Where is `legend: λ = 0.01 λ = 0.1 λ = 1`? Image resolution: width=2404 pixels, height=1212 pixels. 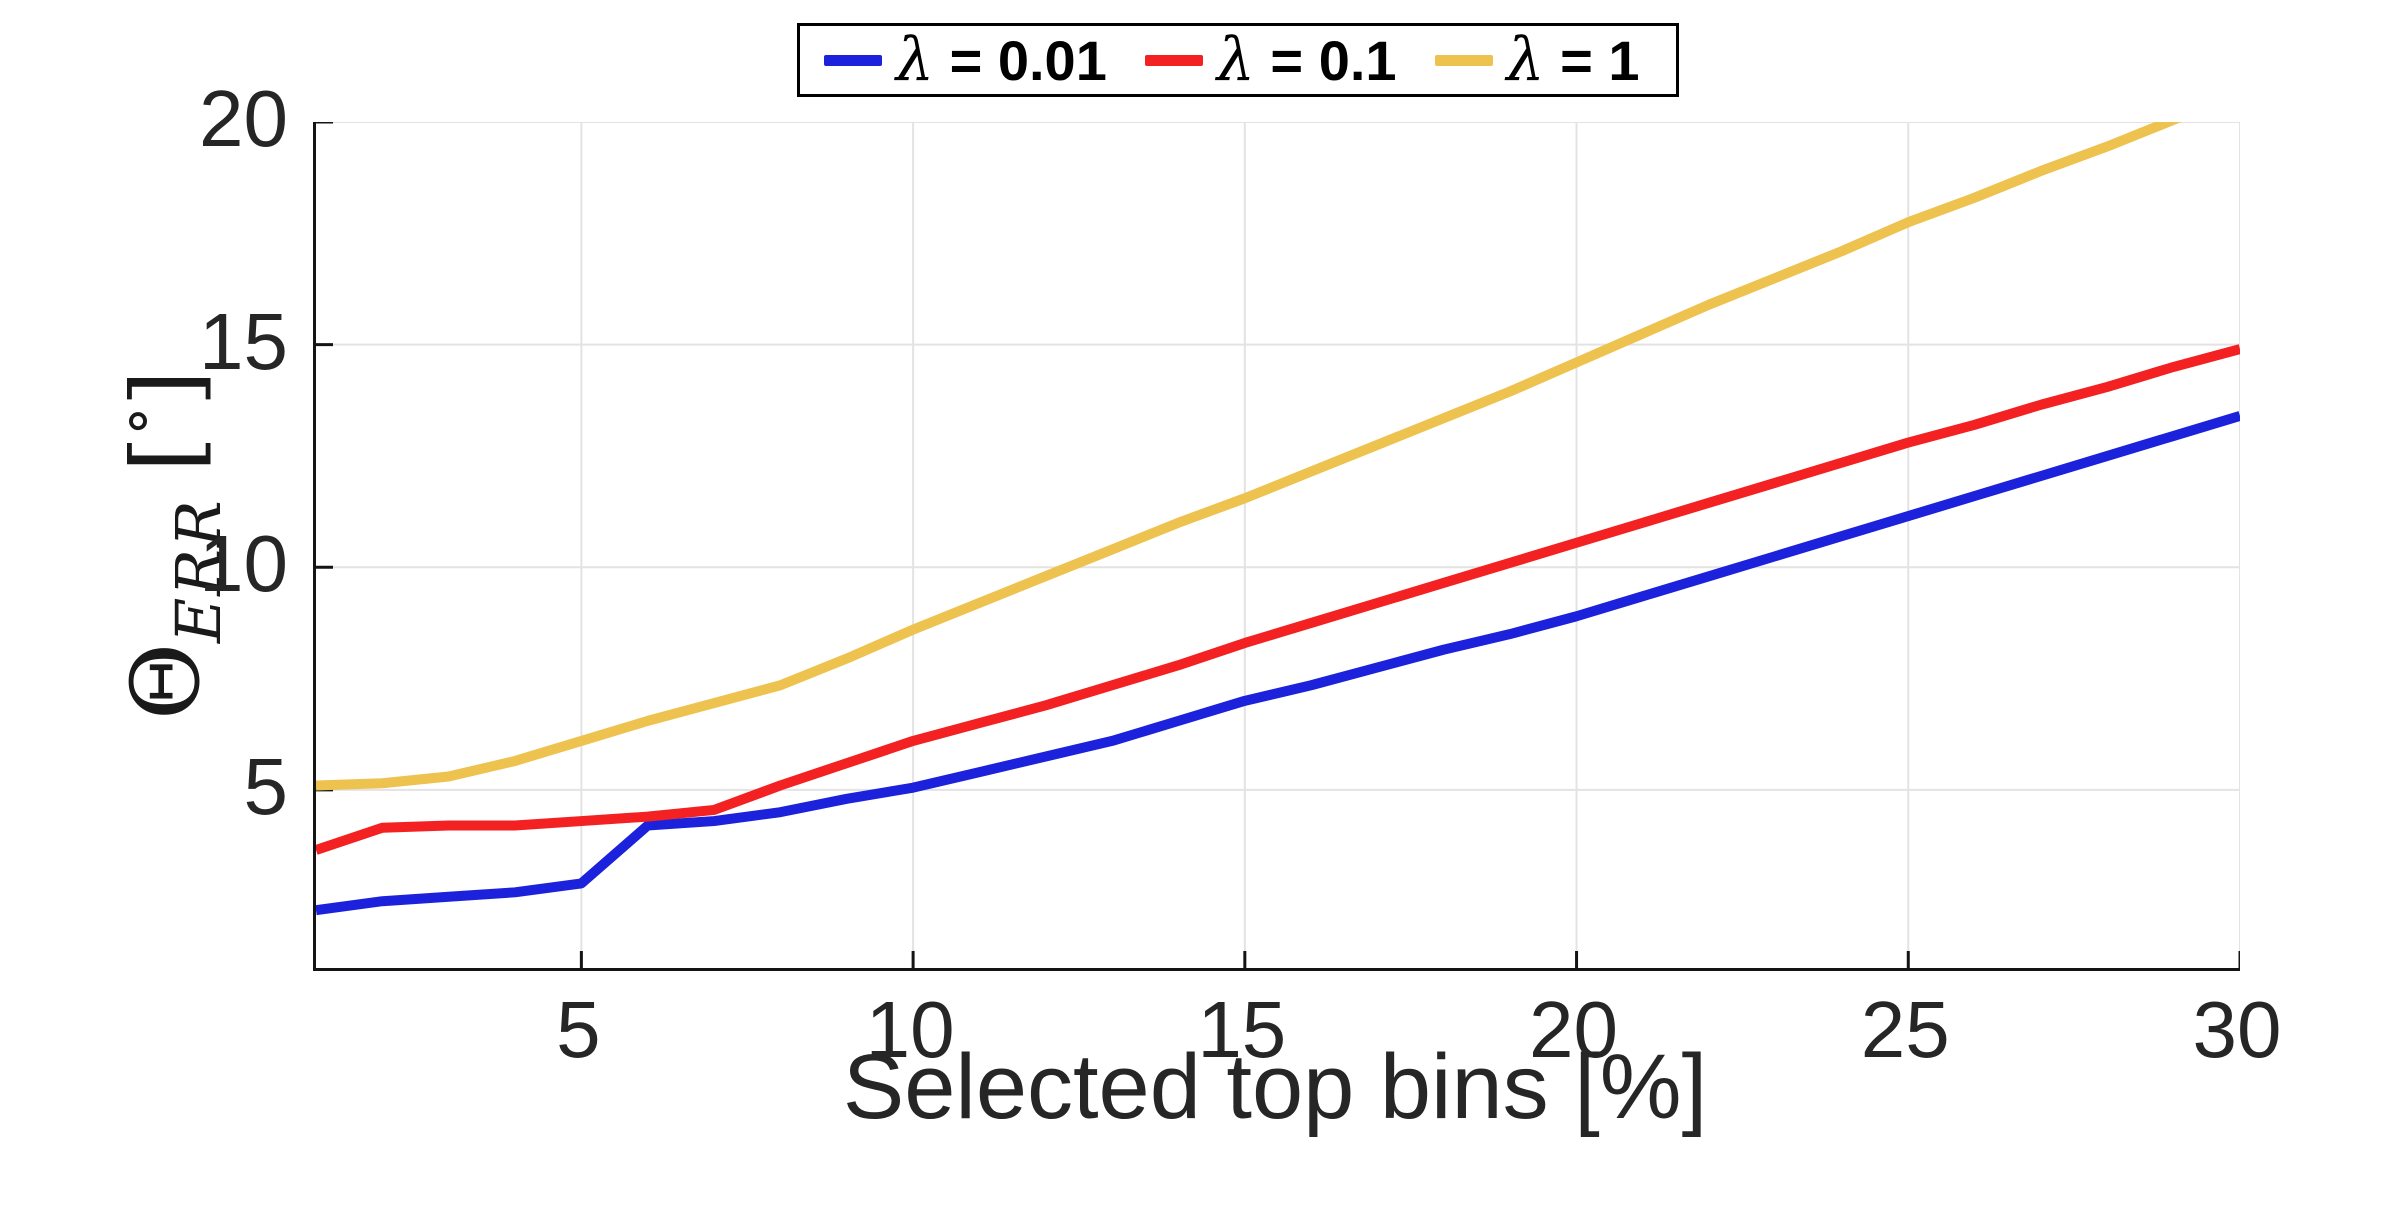
legend: λ = 0.01 λ = 0.1 λ = 1 is located at coordinates (1238, 60).